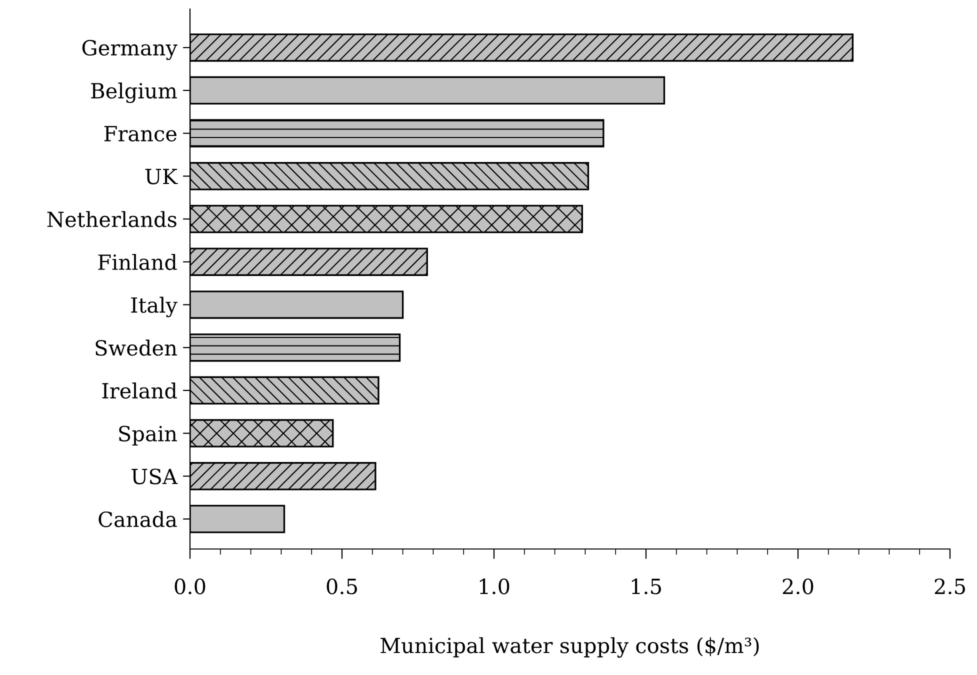 Image resolution: width=977 pixels, height=675 pixels. Describe the element at coordinates (569, 647) in the screenshot. I see `x-axis-title: Municipal water supply costs ($/m³)` at that location.